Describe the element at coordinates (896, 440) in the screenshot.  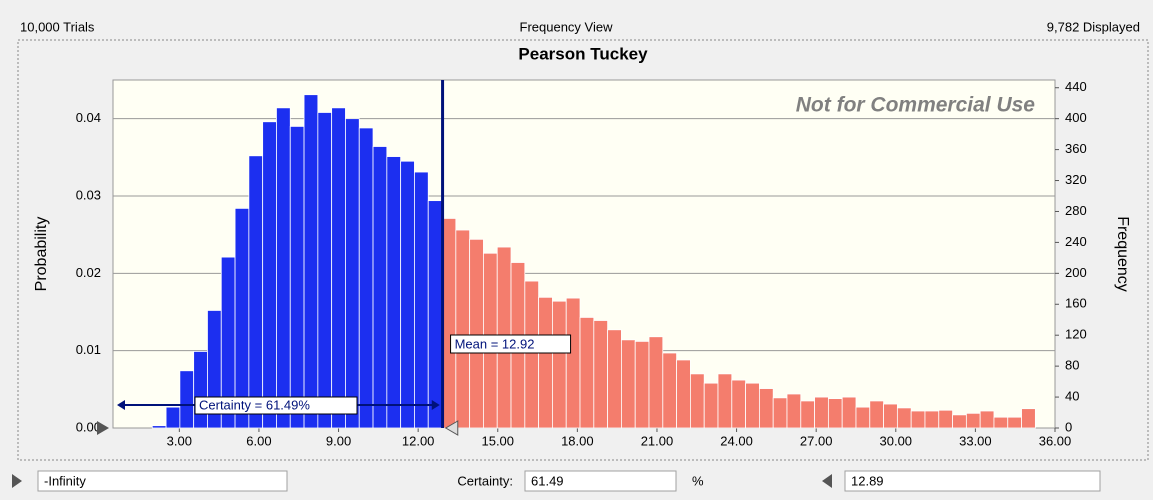
I see `x-tick-label: 30.00` at that location.